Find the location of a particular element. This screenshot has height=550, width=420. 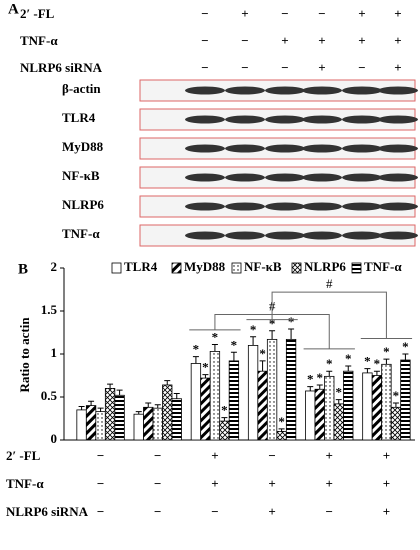

blot-label: MyD88 is located at coordinates (83, 146).